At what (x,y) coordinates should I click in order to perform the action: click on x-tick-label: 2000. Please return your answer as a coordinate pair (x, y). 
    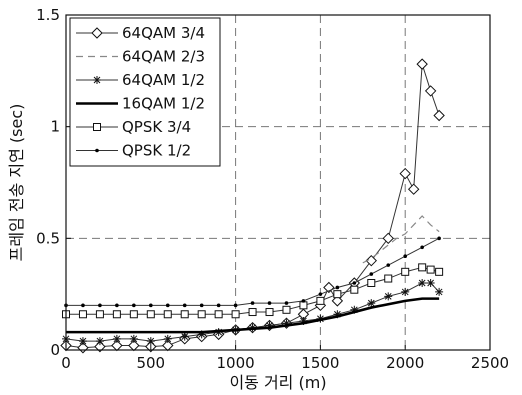
    Looking at the image, I should click on (405, 363).